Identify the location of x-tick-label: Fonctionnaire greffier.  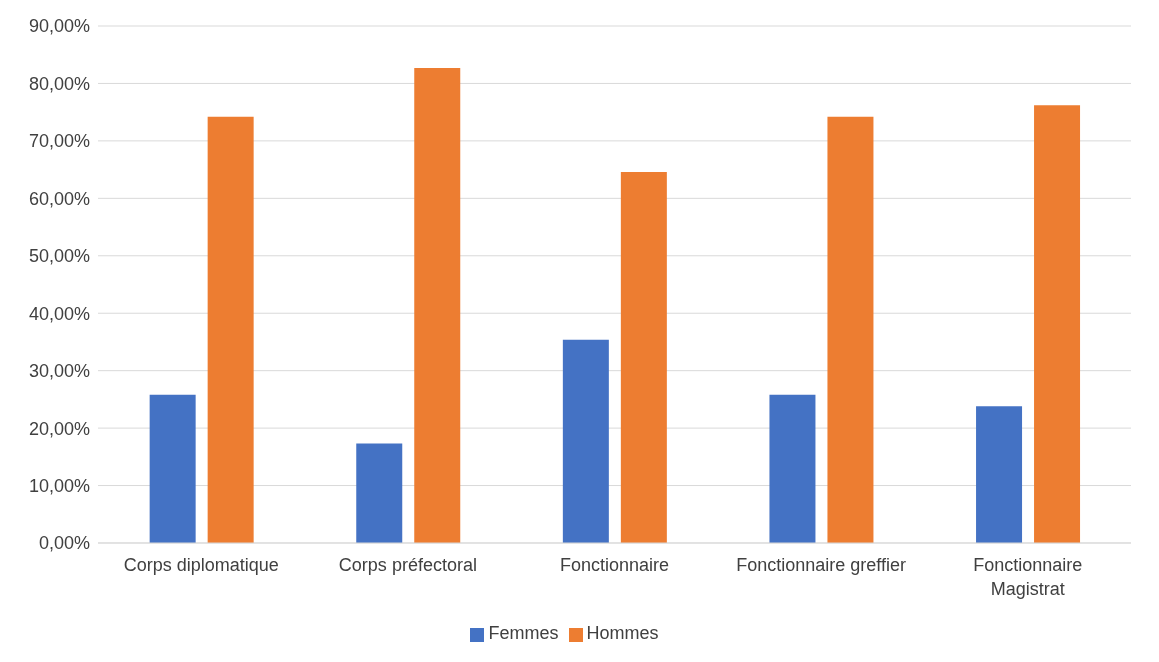
(821, 565).